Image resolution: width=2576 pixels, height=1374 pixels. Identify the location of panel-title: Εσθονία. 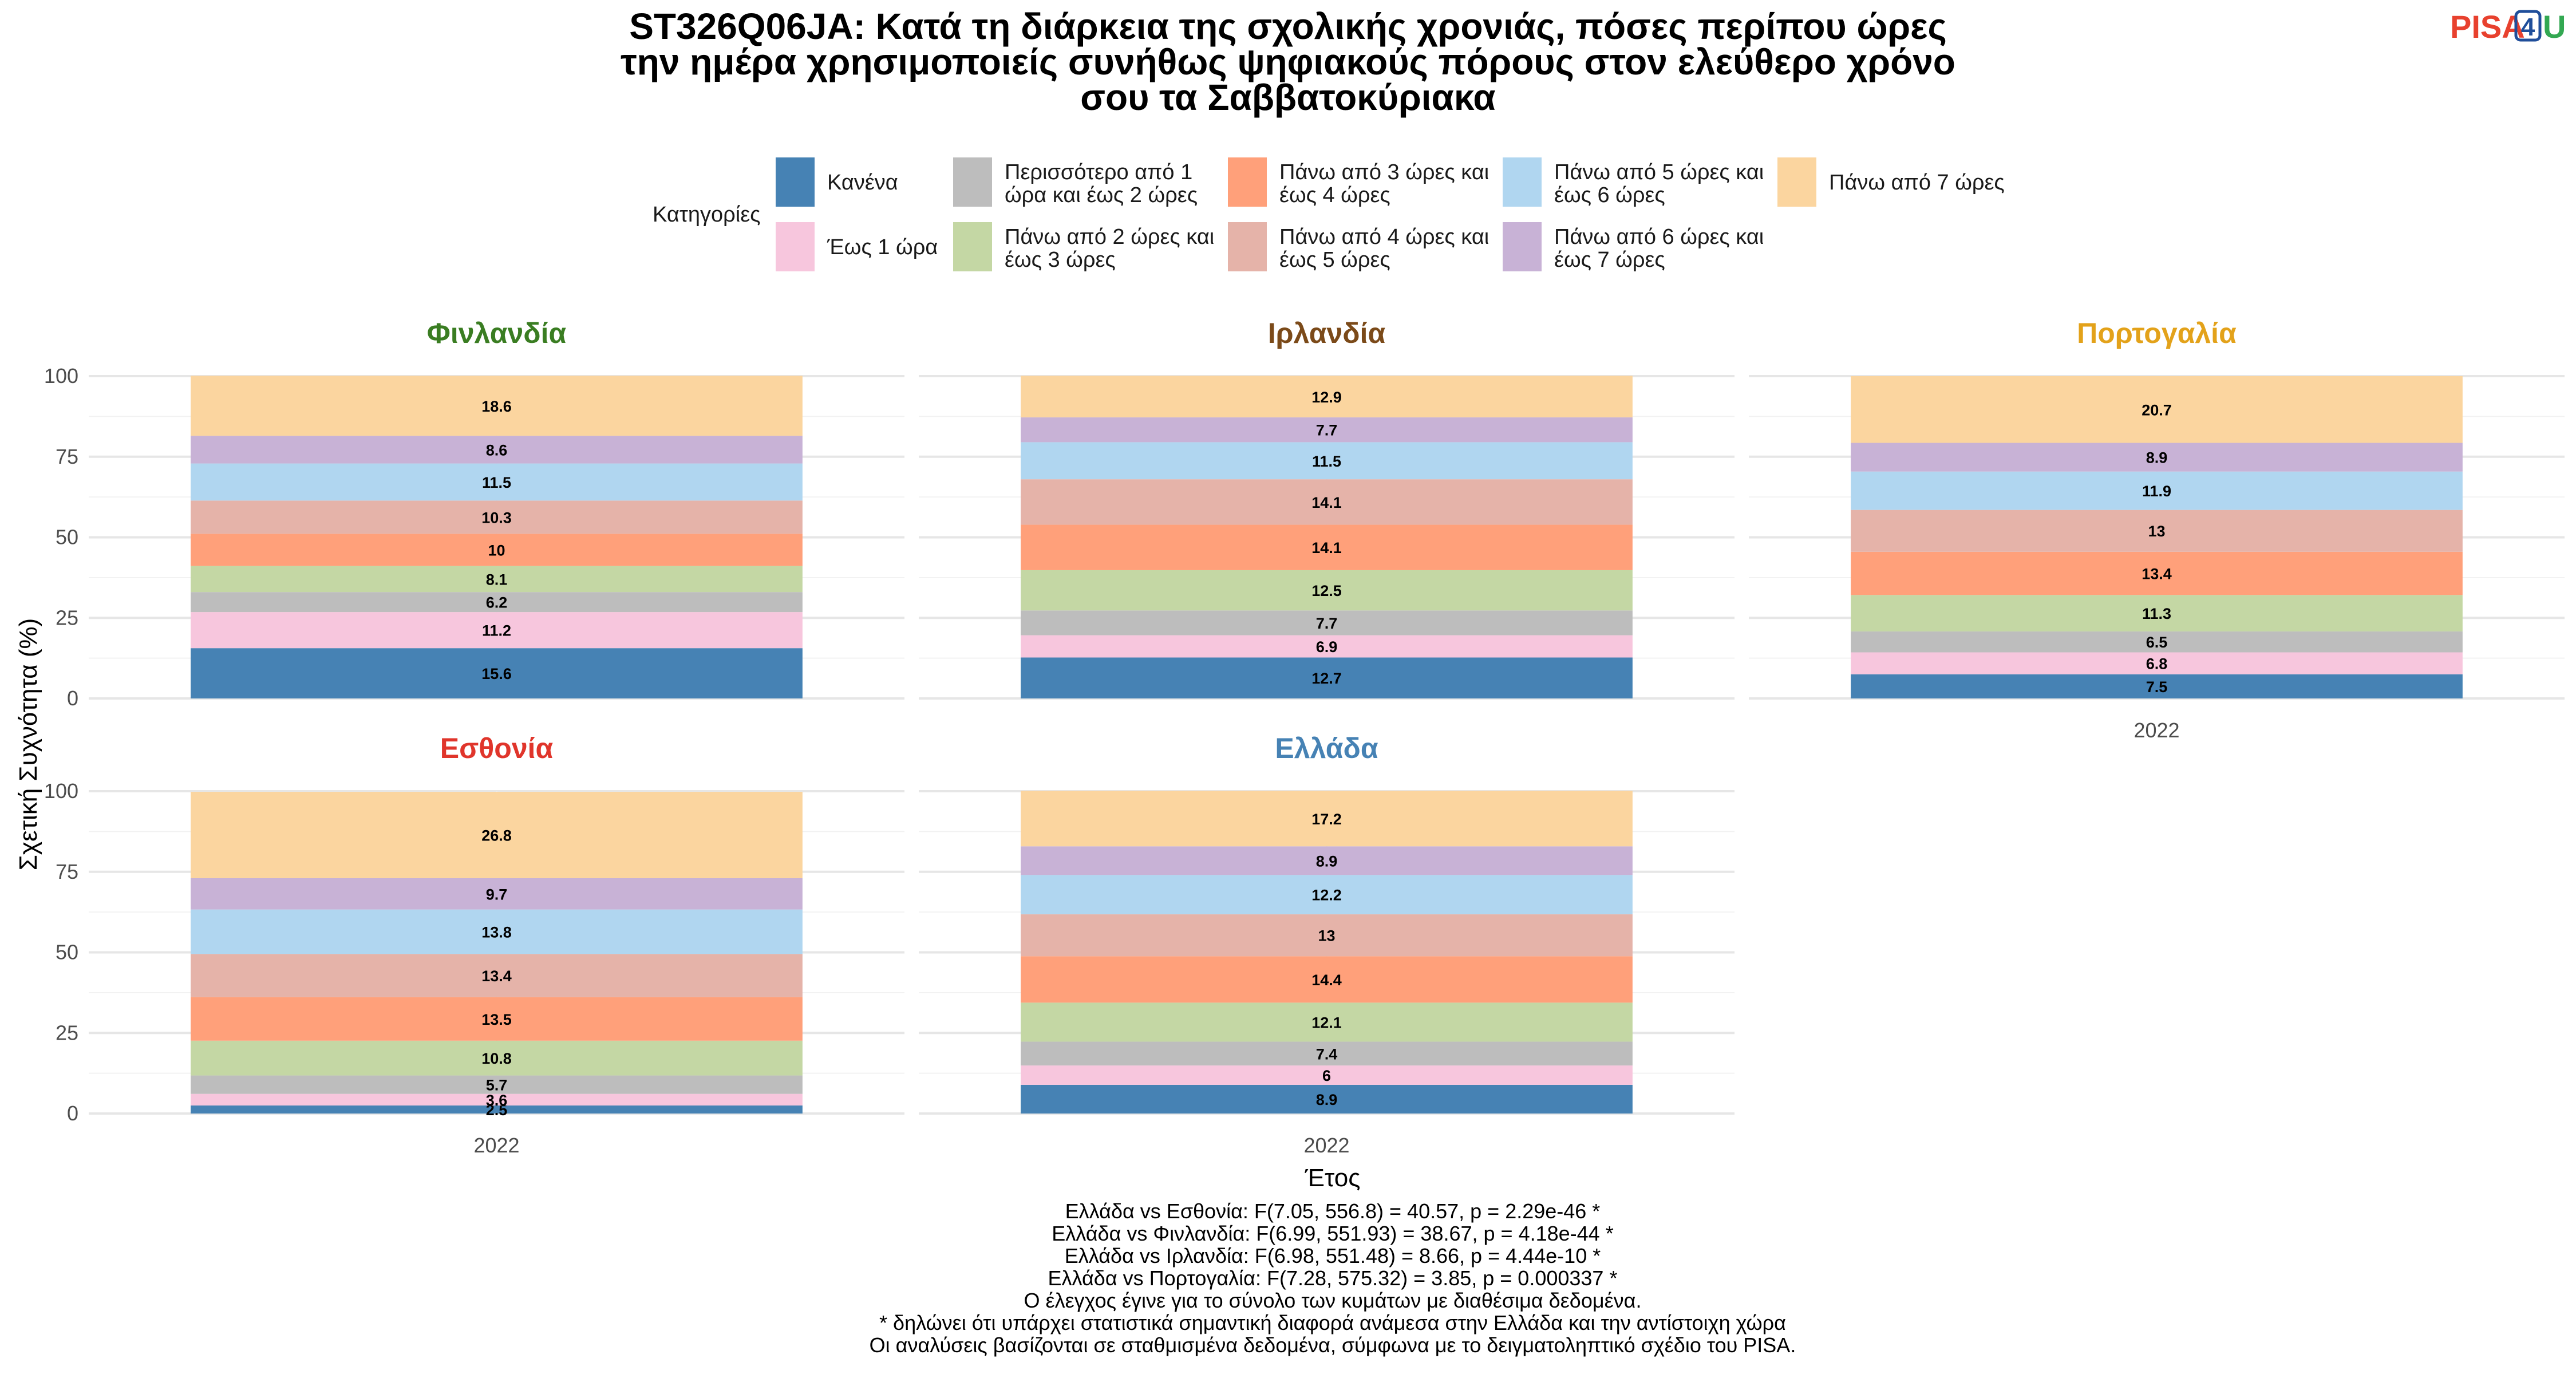
(497, 748).